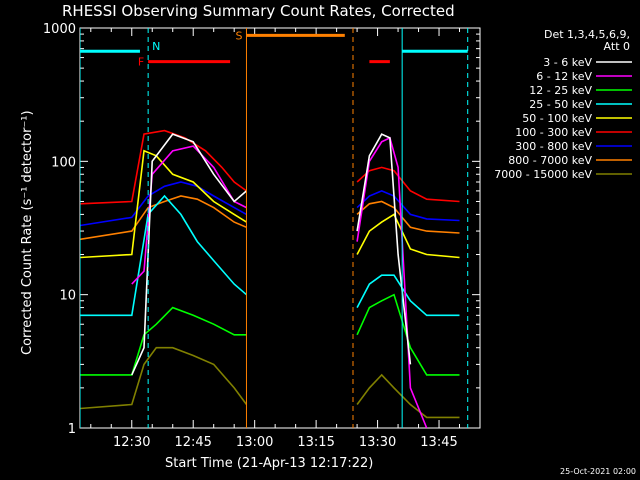 This screenshot has height=480, width=640. I want to click on y-tick-label: 1000, so click(59, 29).